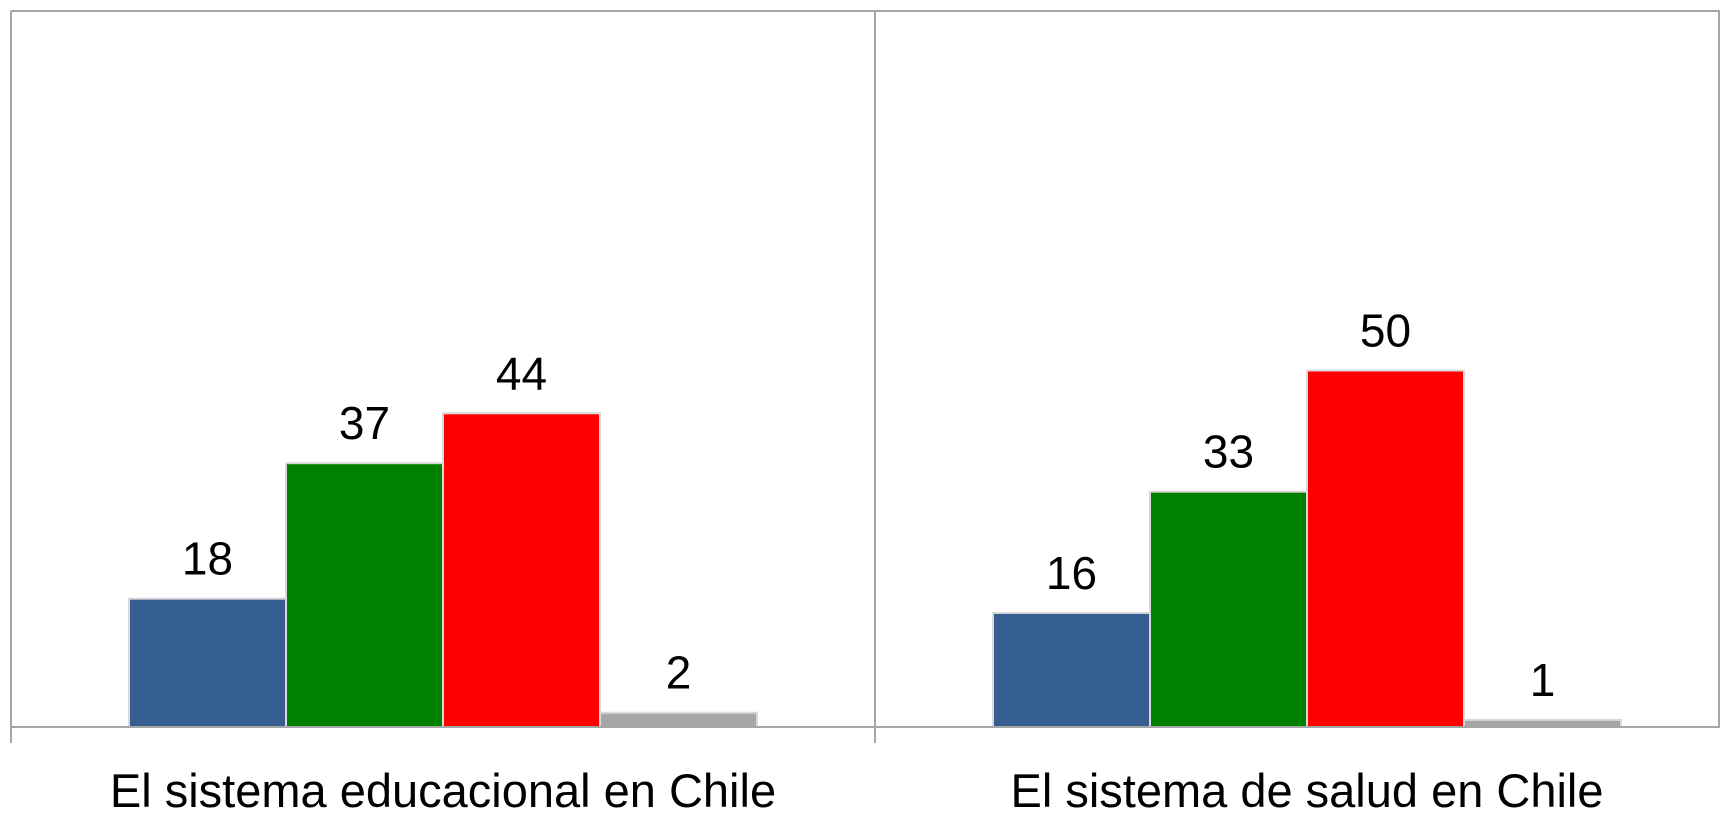 The width and height of the screenshot is (1720, 813). What do you see at coordinates (1228, 452) in the screenshot?
I see `data-label: 33` at bounding box center [1228, 452].